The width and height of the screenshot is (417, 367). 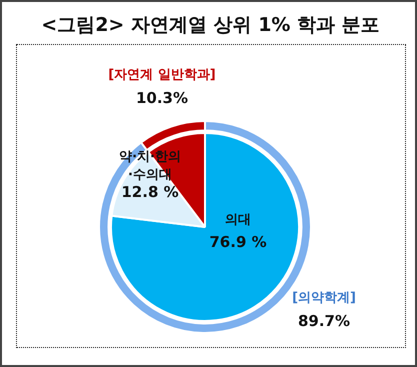 What do you see at coordinates (210, 25) in the screenshot?
I see `chart-title: <그림2> 자연계열 상위 1% 학과 분포` at bounding box center [210, 25].